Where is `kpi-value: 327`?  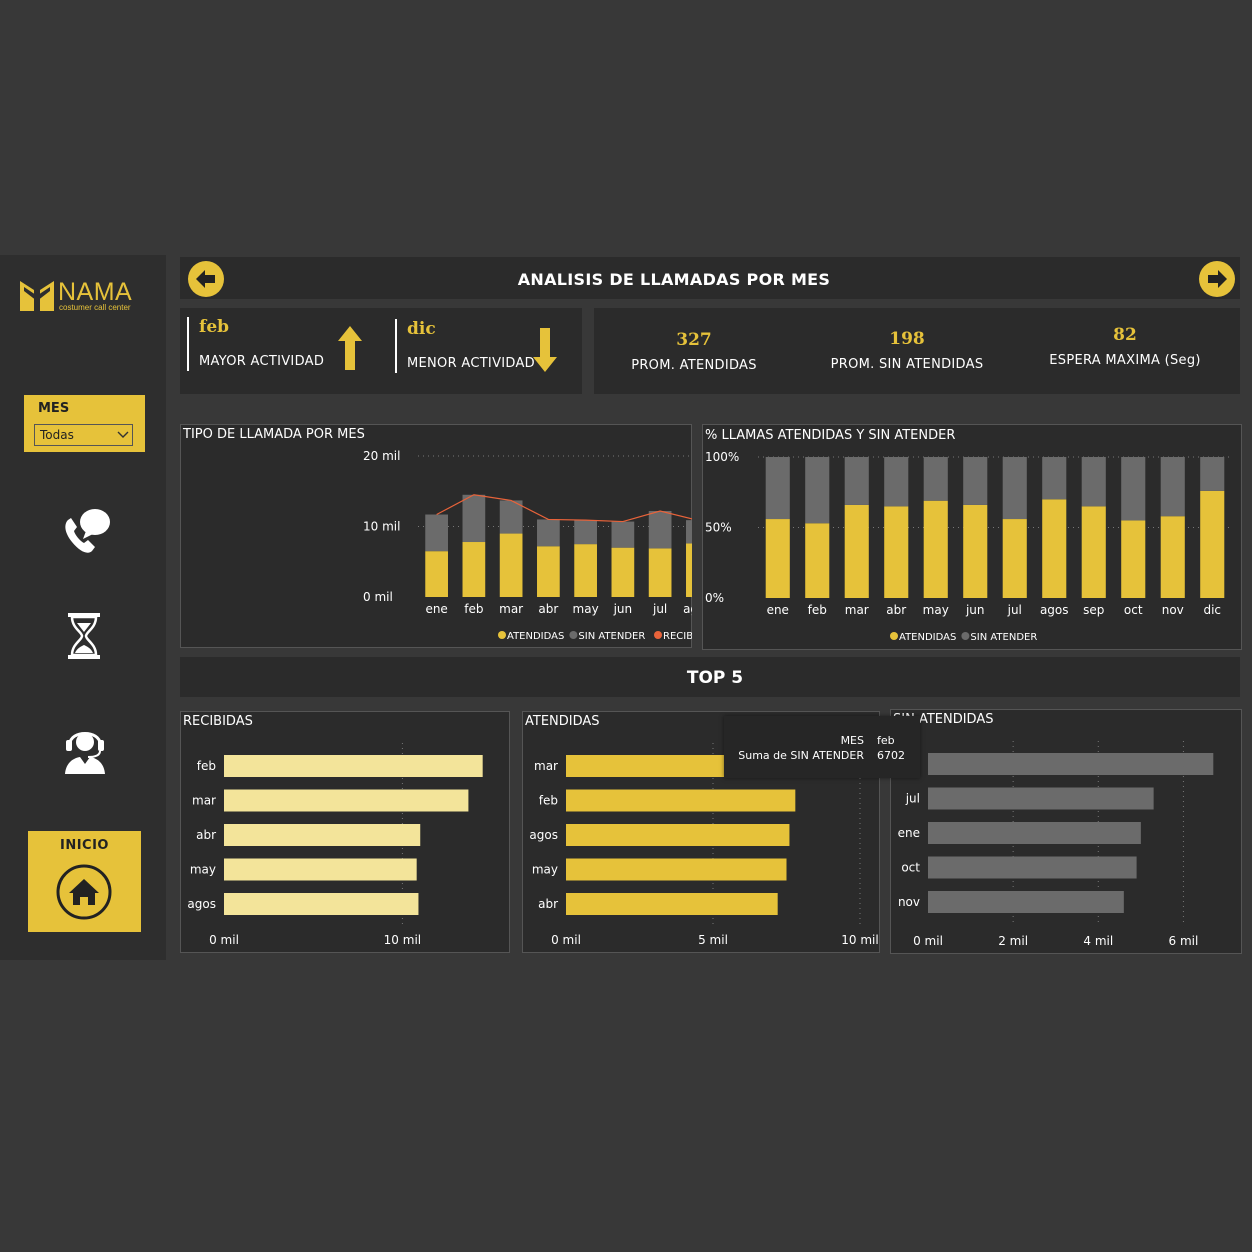
kpi-value: 327 is located at coordinates (694, 340).